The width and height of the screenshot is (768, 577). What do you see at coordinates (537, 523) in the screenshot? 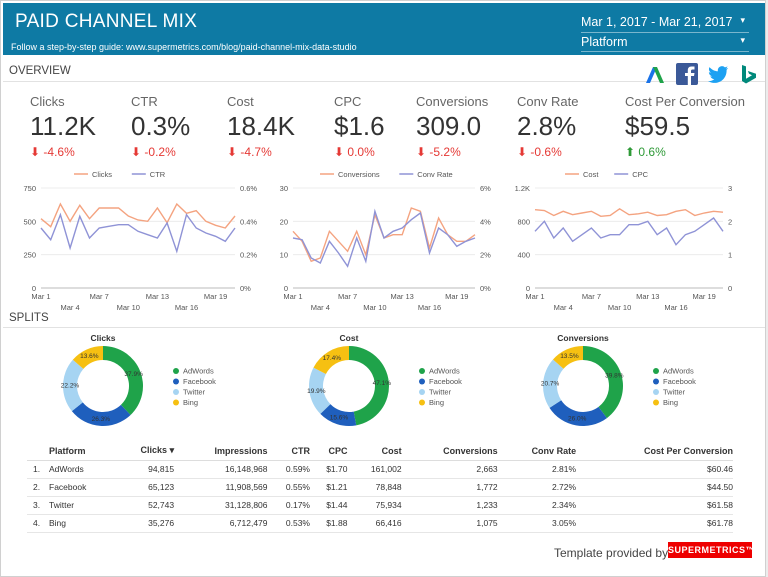
I see `table-cell: 3.05%` at bounding box center [537, 523].